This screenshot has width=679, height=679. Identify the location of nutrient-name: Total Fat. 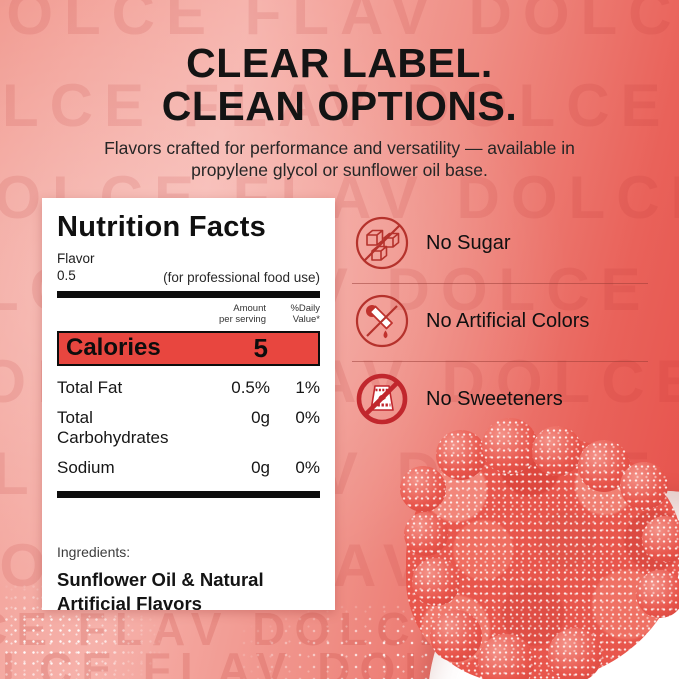
(90, 387).